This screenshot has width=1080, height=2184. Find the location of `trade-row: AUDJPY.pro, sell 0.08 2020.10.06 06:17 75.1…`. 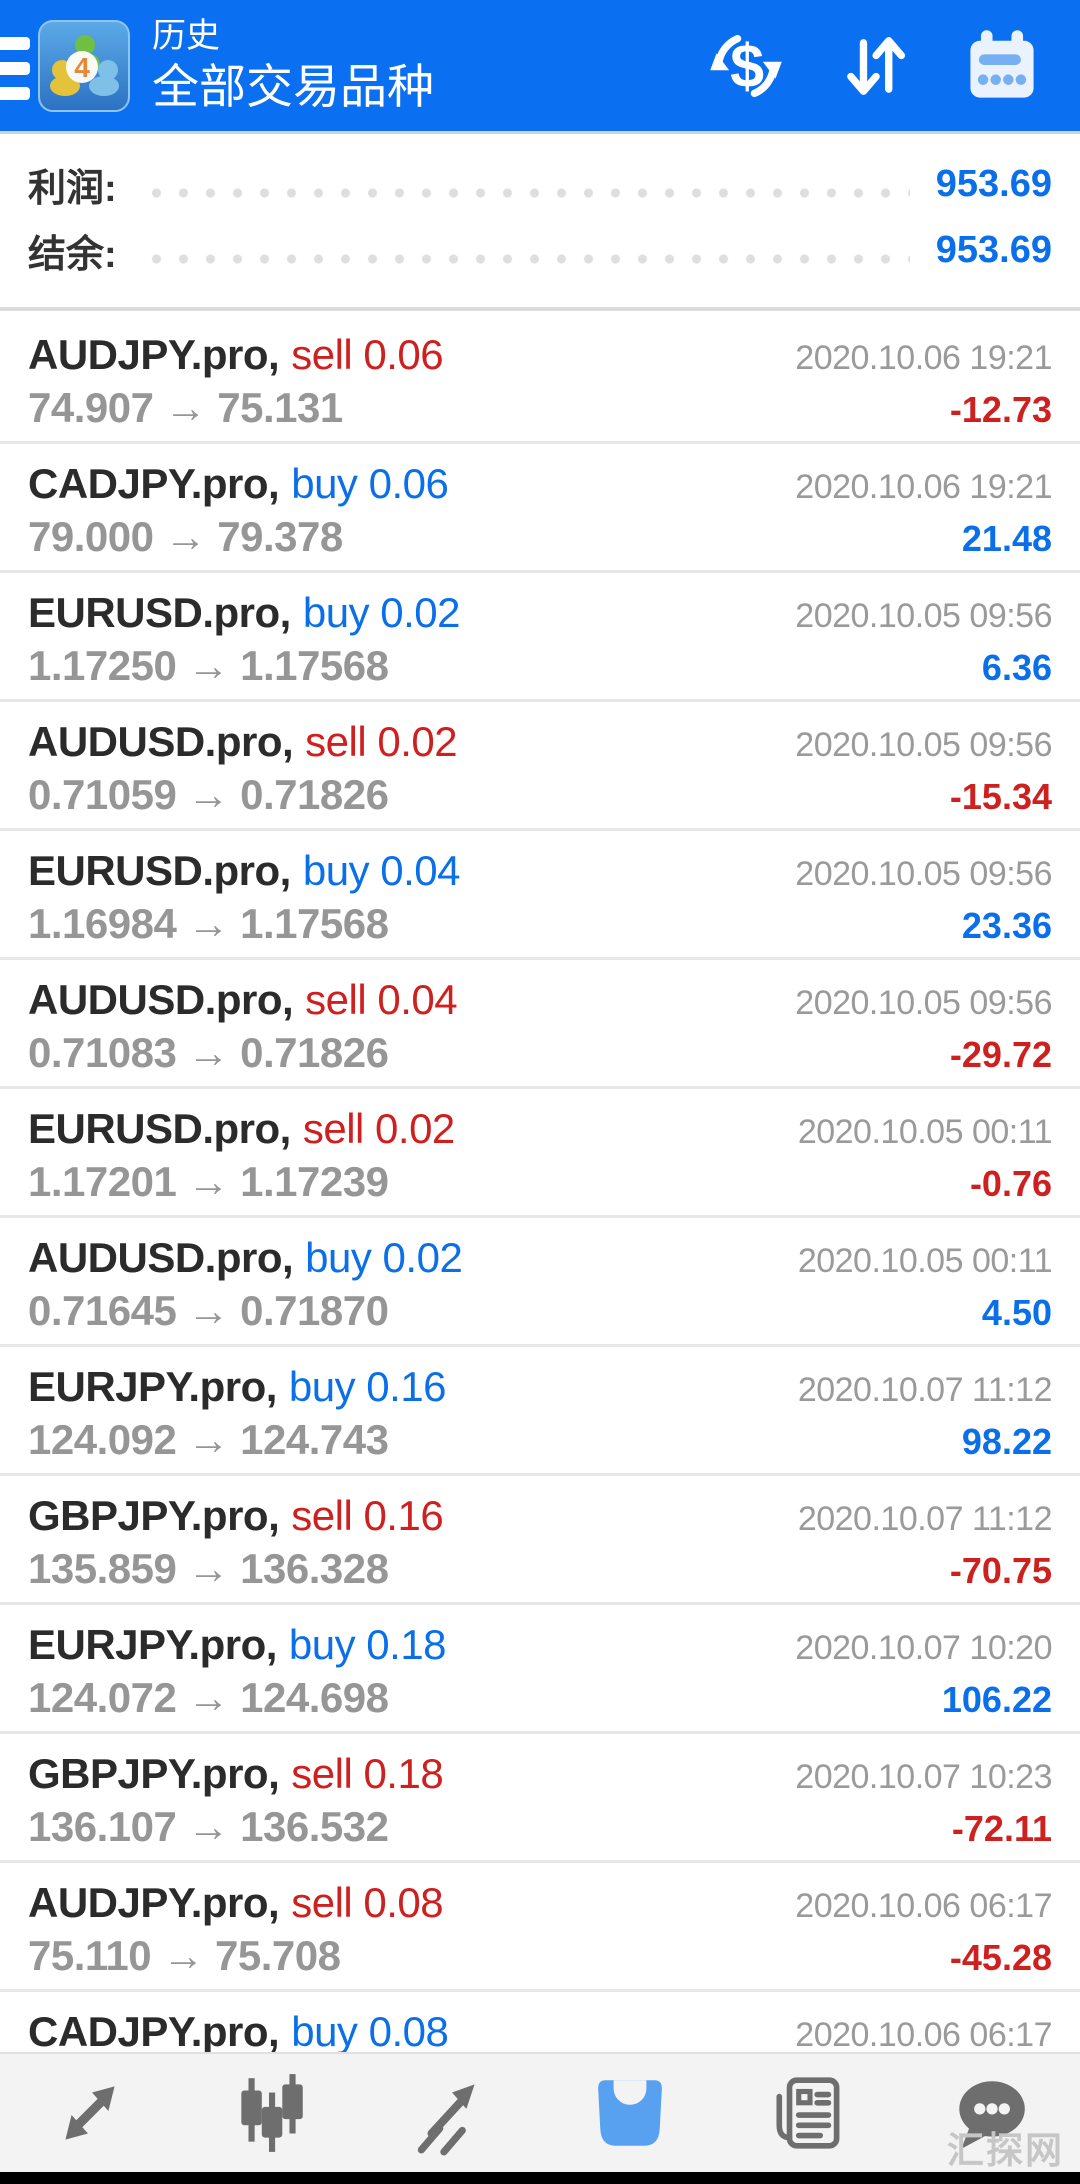

trade-row: AUDJPY.pro, sell 0.08 2020.10.06 06:17 75.1… is located at coordinates (540, 1927).